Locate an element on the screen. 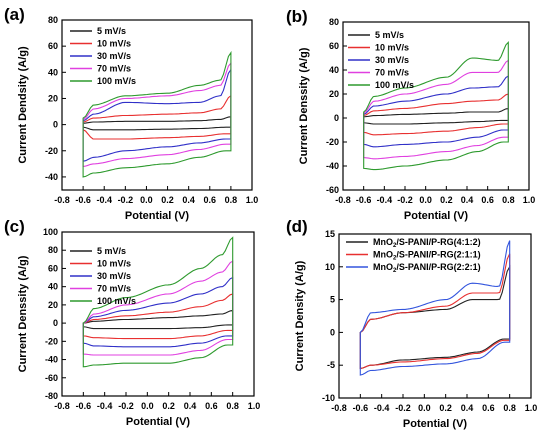 The image size is (550, 434). legend-label: MnO2/S-PANI/P-RG(2:2:1) is located at coordinates (427, 268).